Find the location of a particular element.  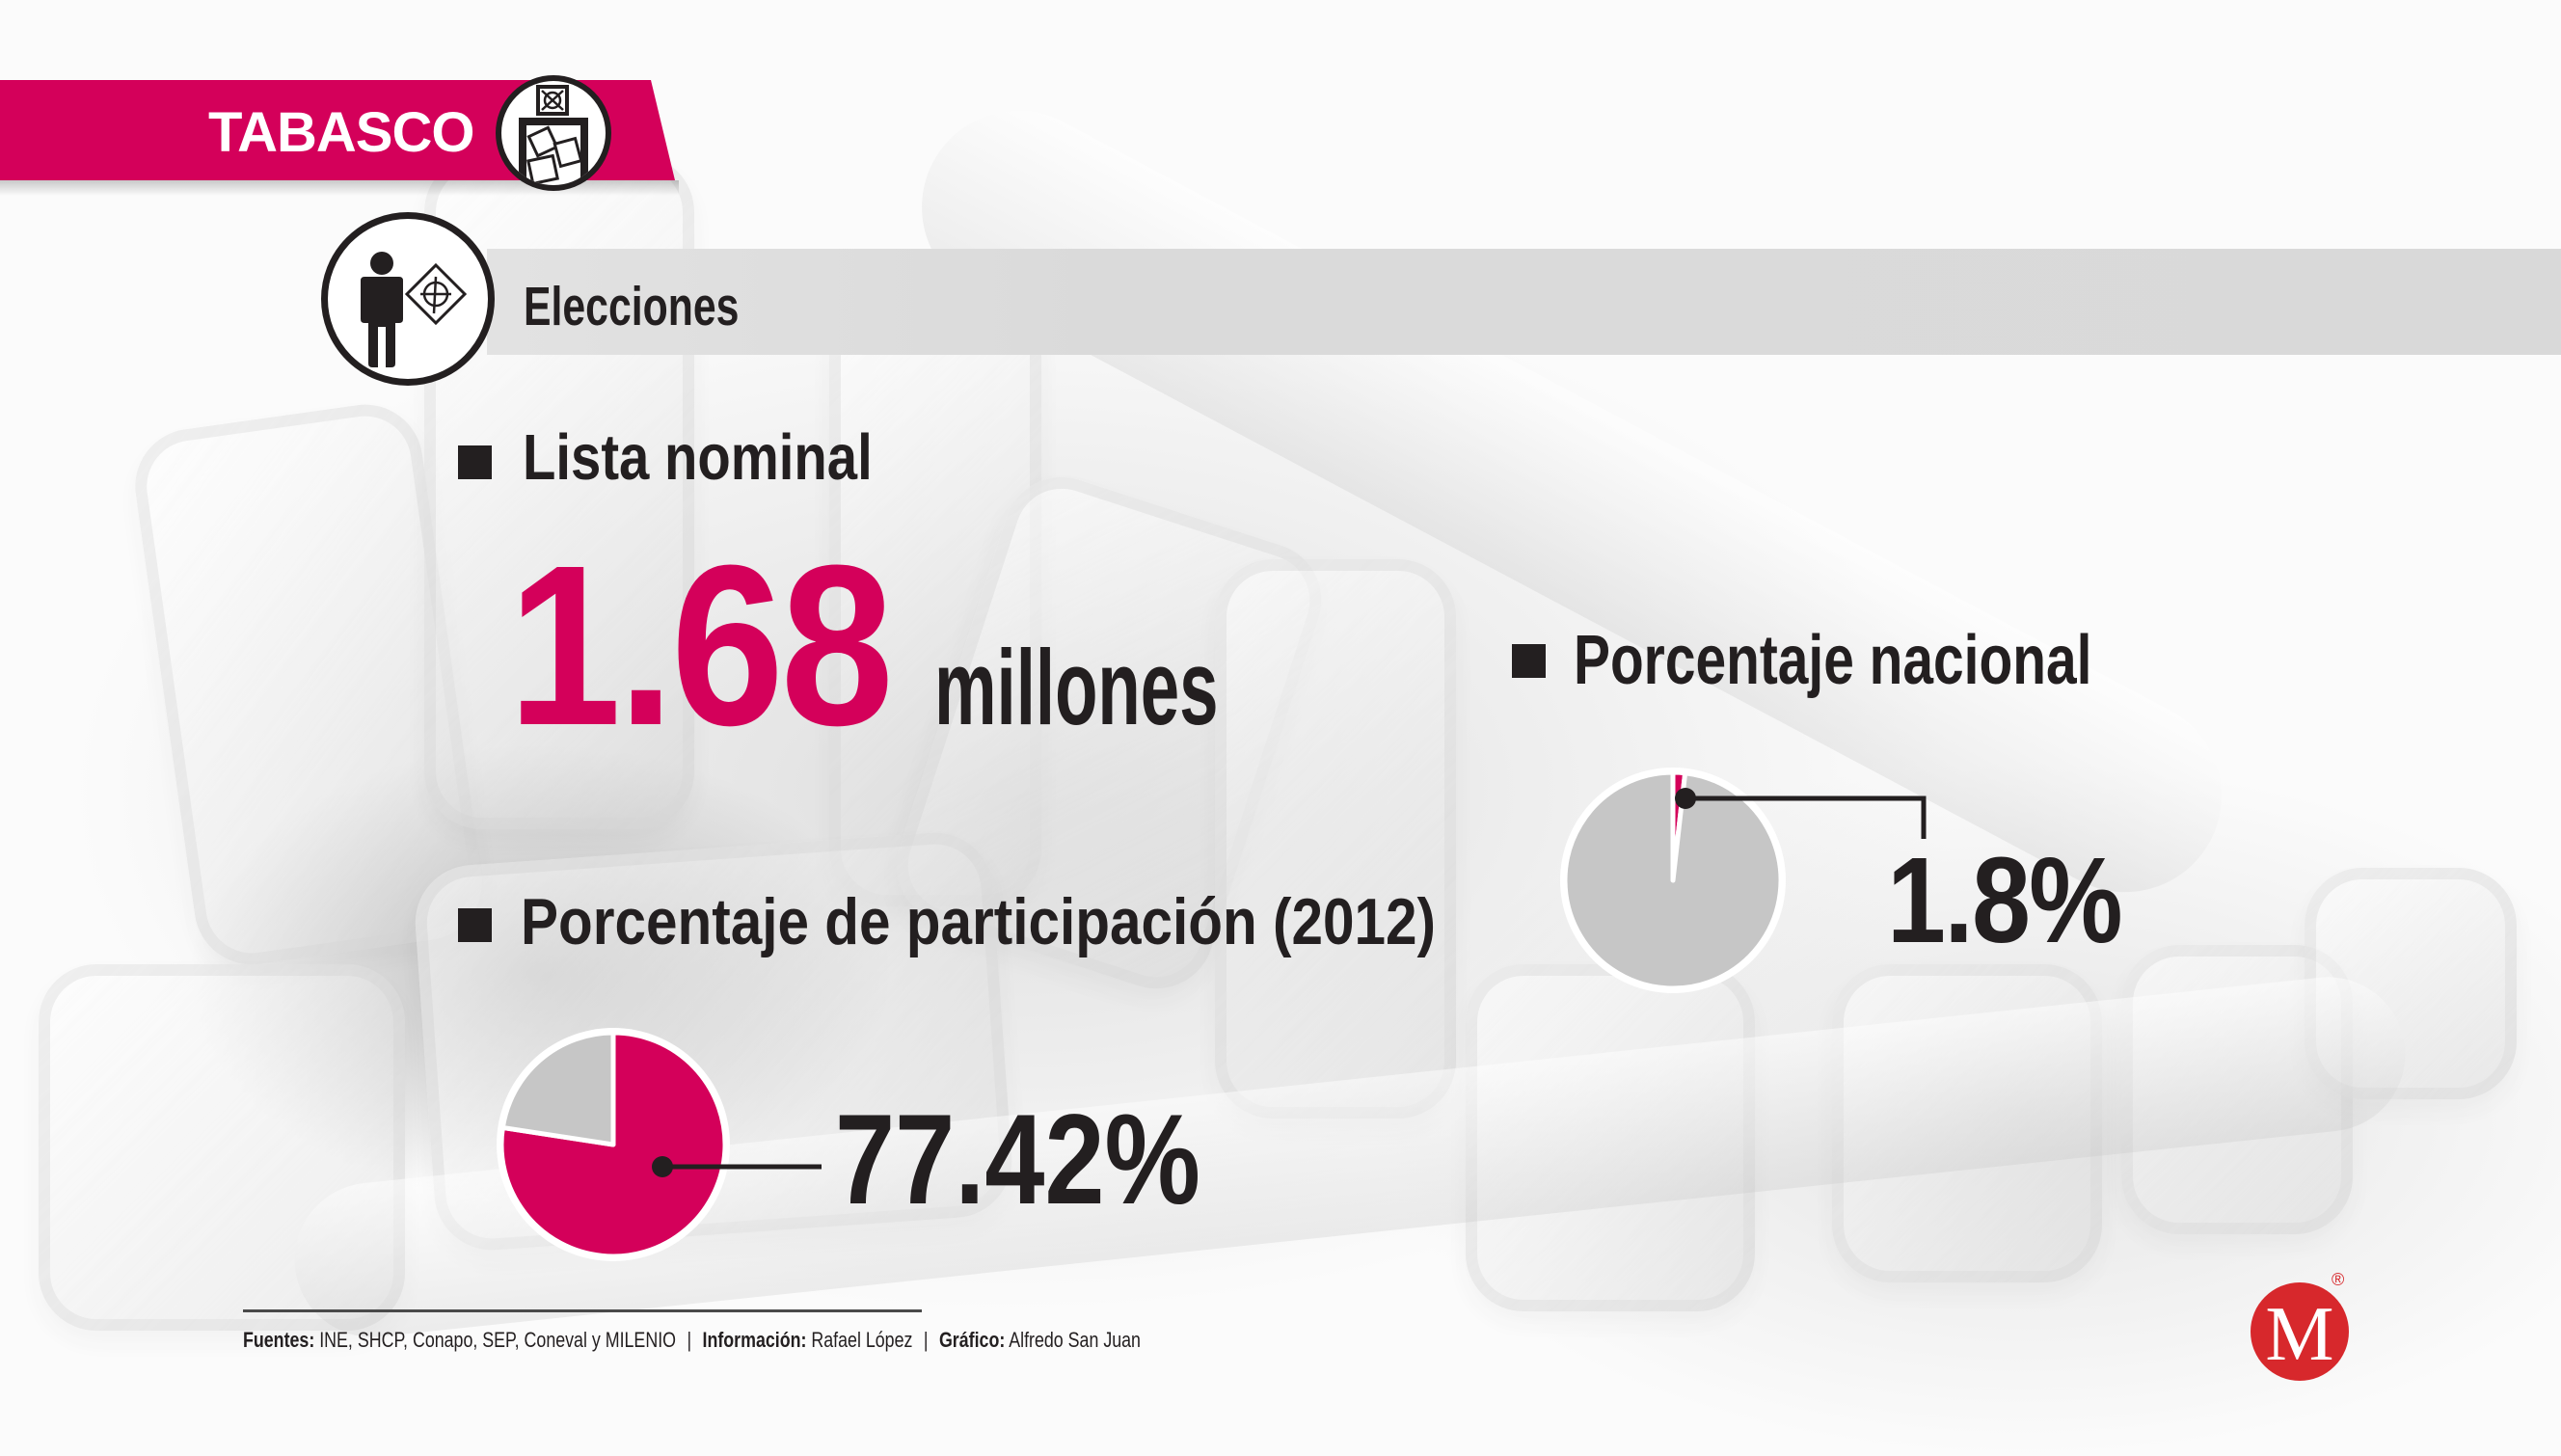

registered-mark: ® is located at coordinates (2339, 1280).